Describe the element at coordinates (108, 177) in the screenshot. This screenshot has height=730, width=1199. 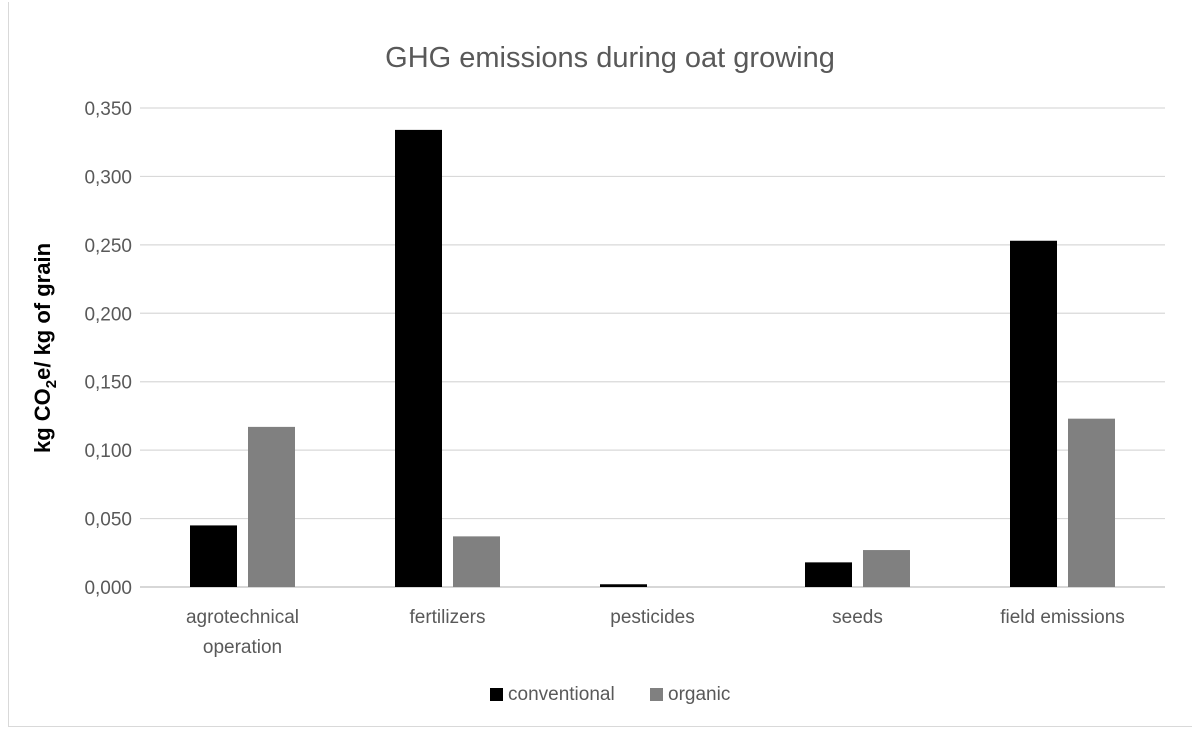
I see `y-tick-label: 0,300` at that location.